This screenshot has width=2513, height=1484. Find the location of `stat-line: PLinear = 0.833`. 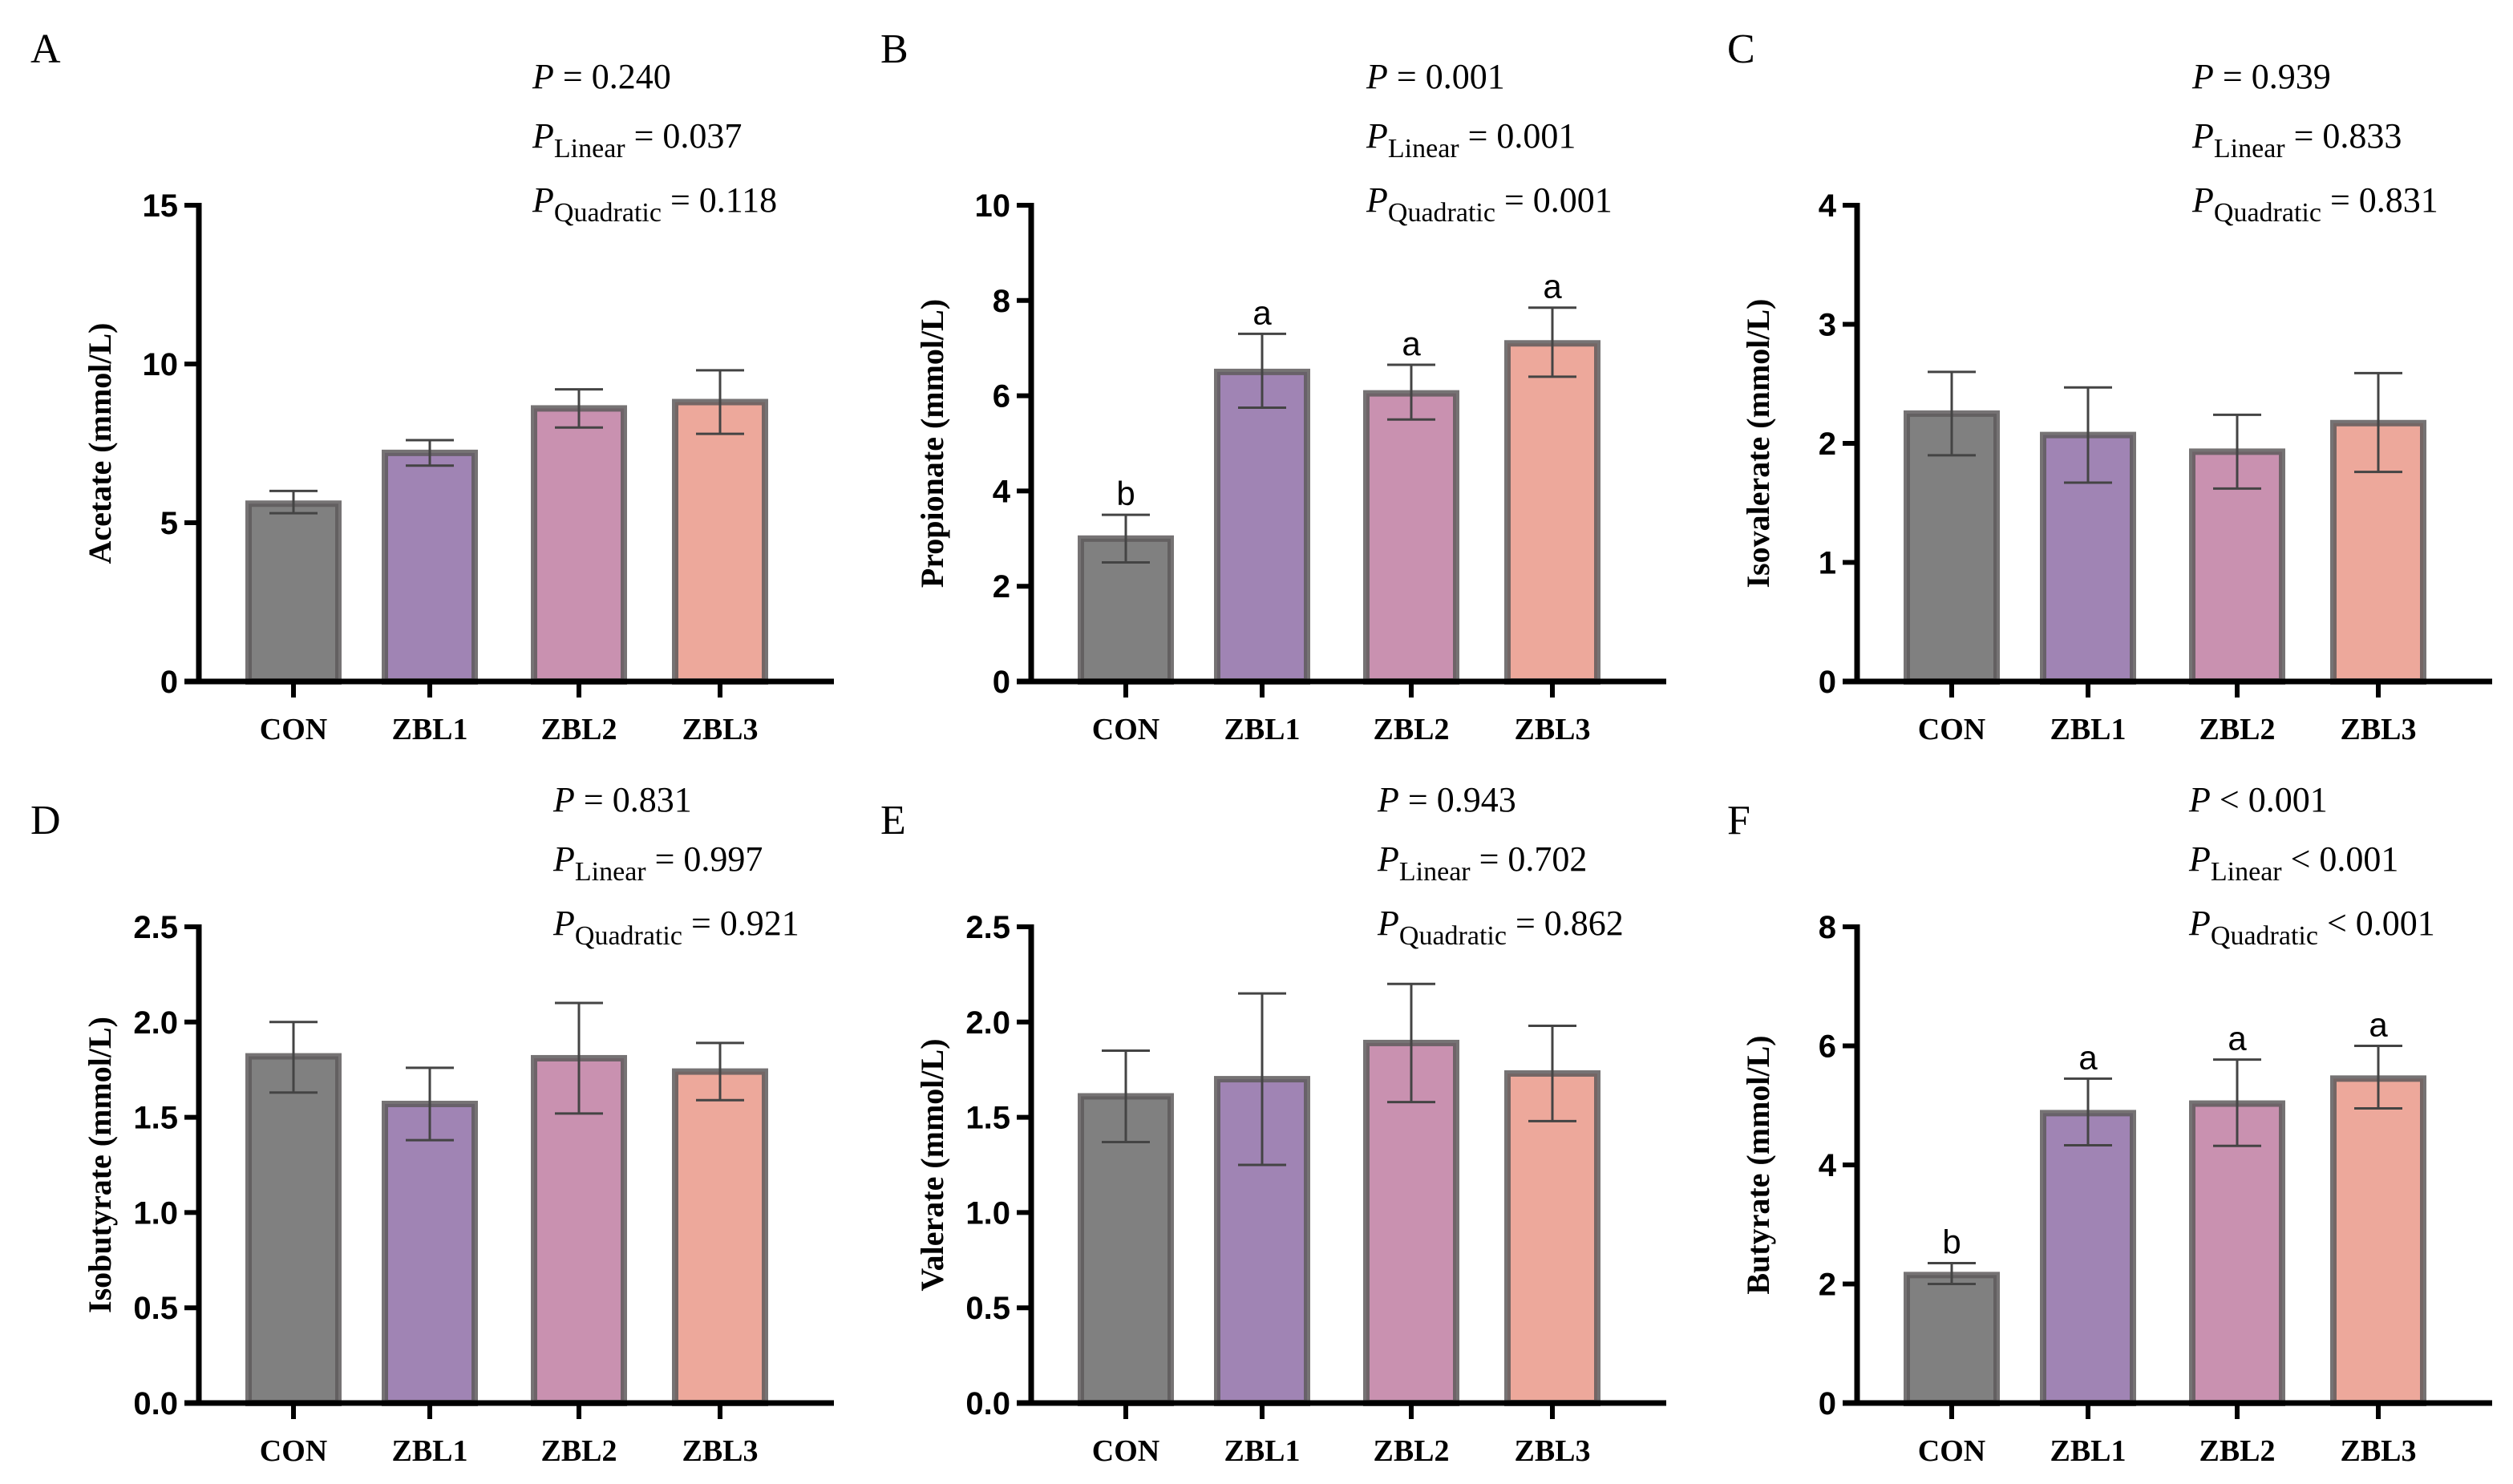

stat-line: PLinear = 0.833 is located at coordinates (2296, 140).